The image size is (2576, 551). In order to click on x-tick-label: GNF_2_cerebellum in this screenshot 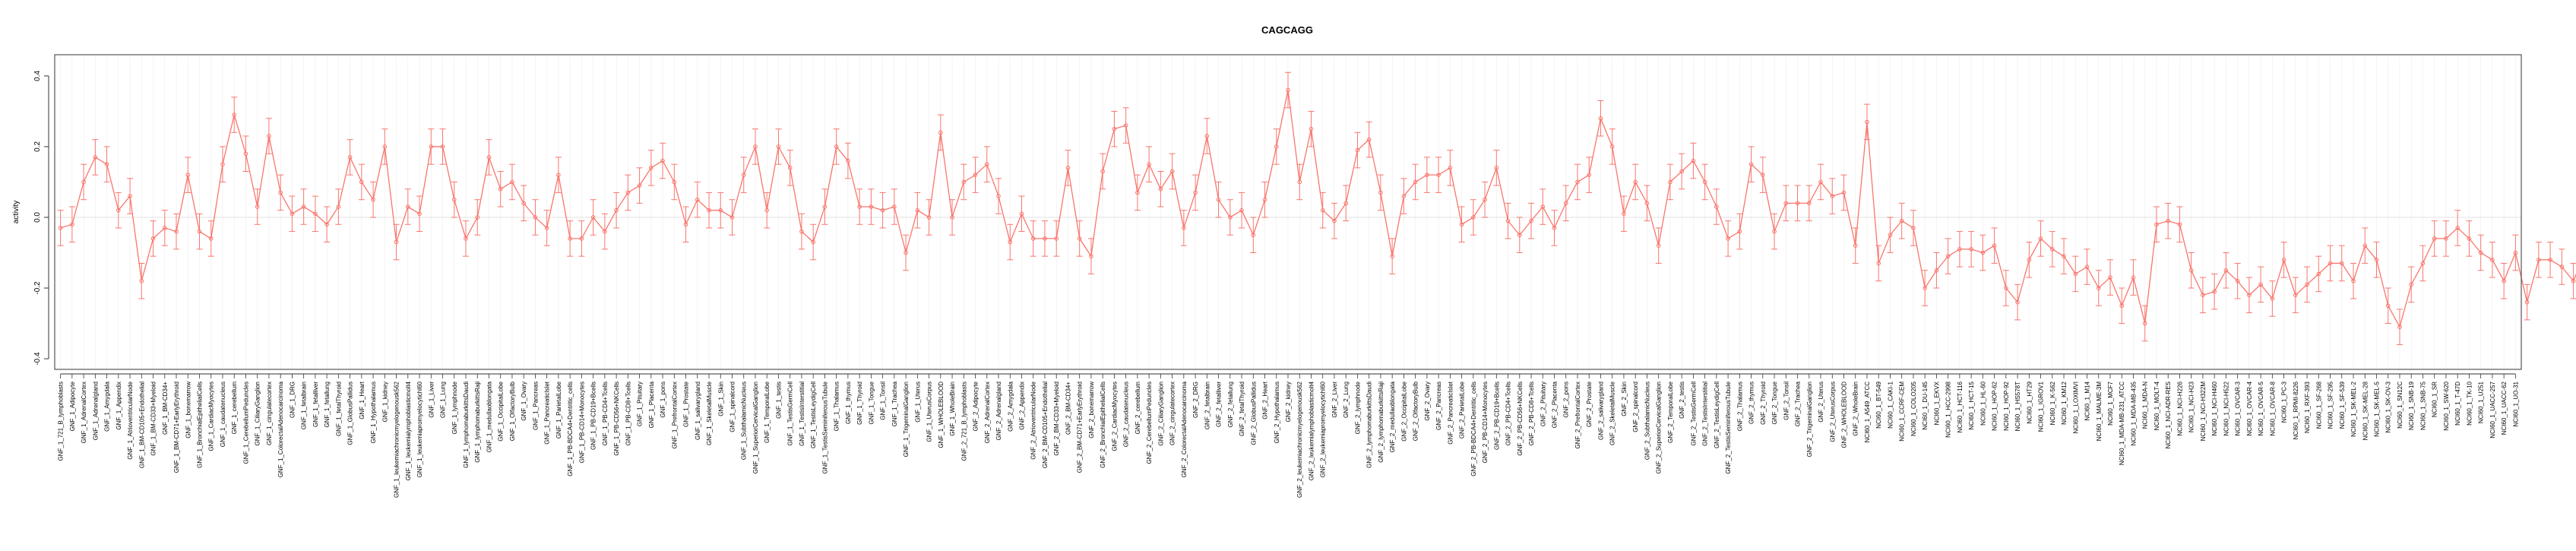, I will do `click(1138, 408)`.